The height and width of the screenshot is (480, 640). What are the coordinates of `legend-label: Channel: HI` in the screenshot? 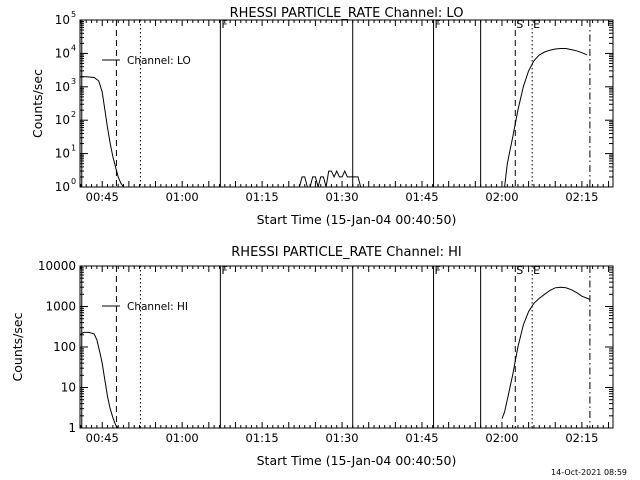 It's located at (157, 307).